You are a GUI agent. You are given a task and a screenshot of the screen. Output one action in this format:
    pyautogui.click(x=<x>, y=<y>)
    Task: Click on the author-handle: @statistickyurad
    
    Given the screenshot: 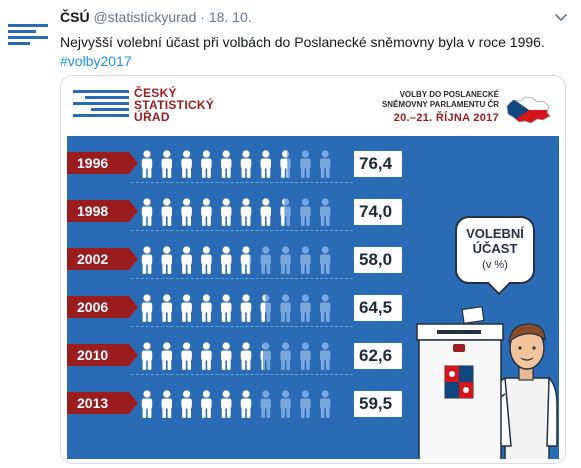 What is the action you would take?
    pyautogui.click(x=145, y=17)
    